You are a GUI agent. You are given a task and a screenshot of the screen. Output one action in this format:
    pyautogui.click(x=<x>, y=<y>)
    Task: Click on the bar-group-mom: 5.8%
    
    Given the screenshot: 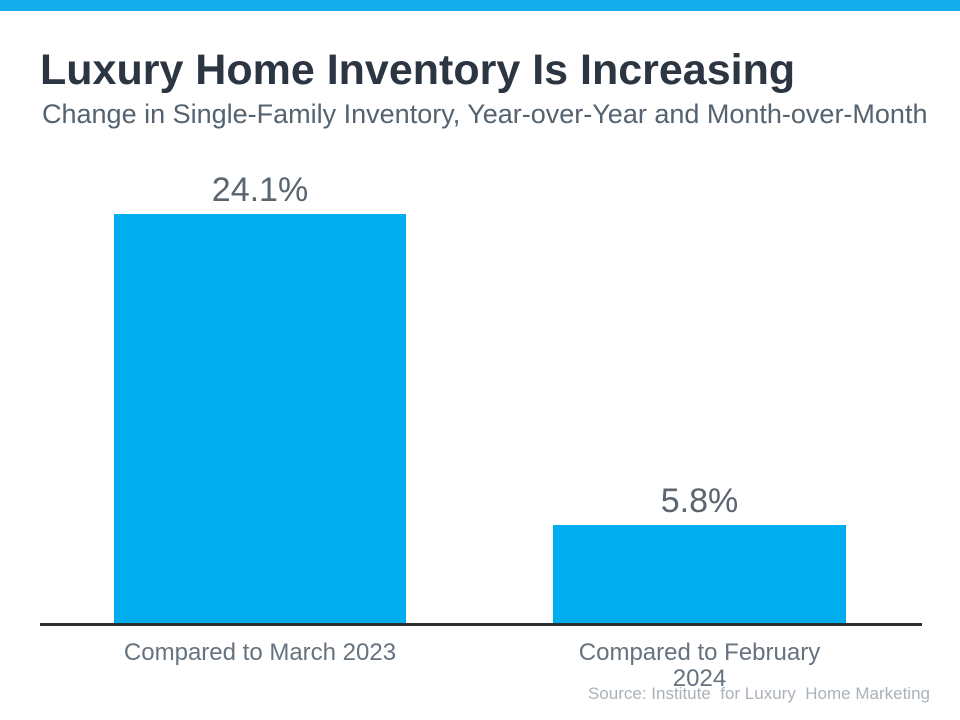 What is the action you would take?
    pyautogui.click(x=699, y=553)
    